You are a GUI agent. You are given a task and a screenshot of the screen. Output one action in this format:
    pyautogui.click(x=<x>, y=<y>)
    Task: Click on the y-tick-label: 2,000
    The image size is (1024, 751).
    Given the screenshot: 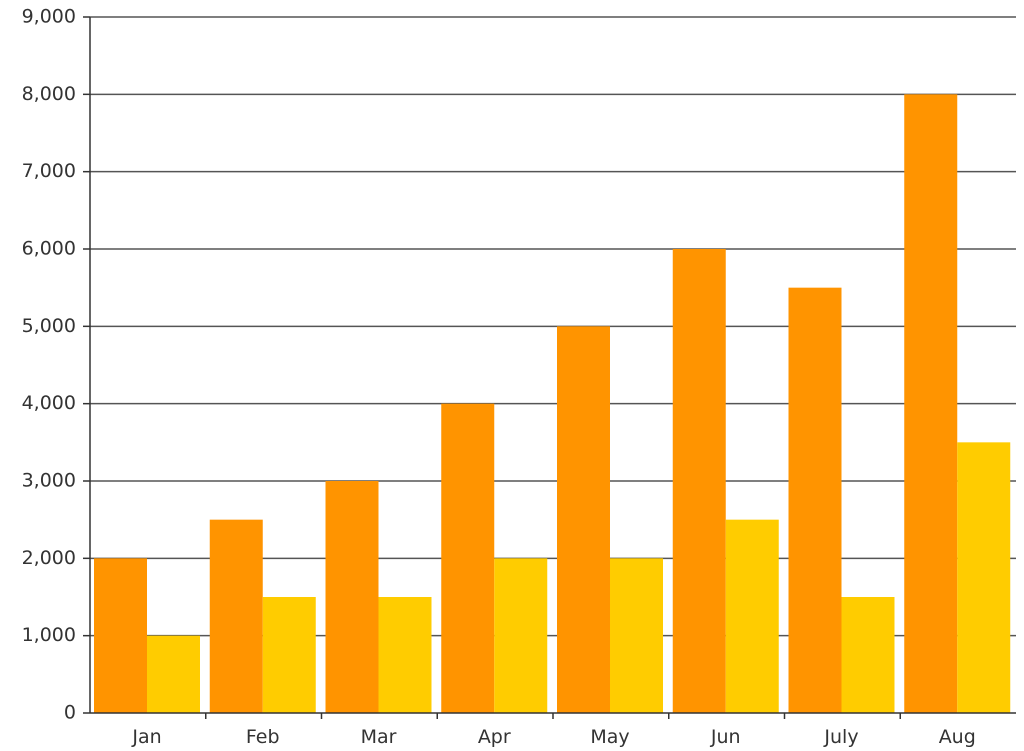 What is the action you would take?
    pyautogui.click(x=49, y=558)
    